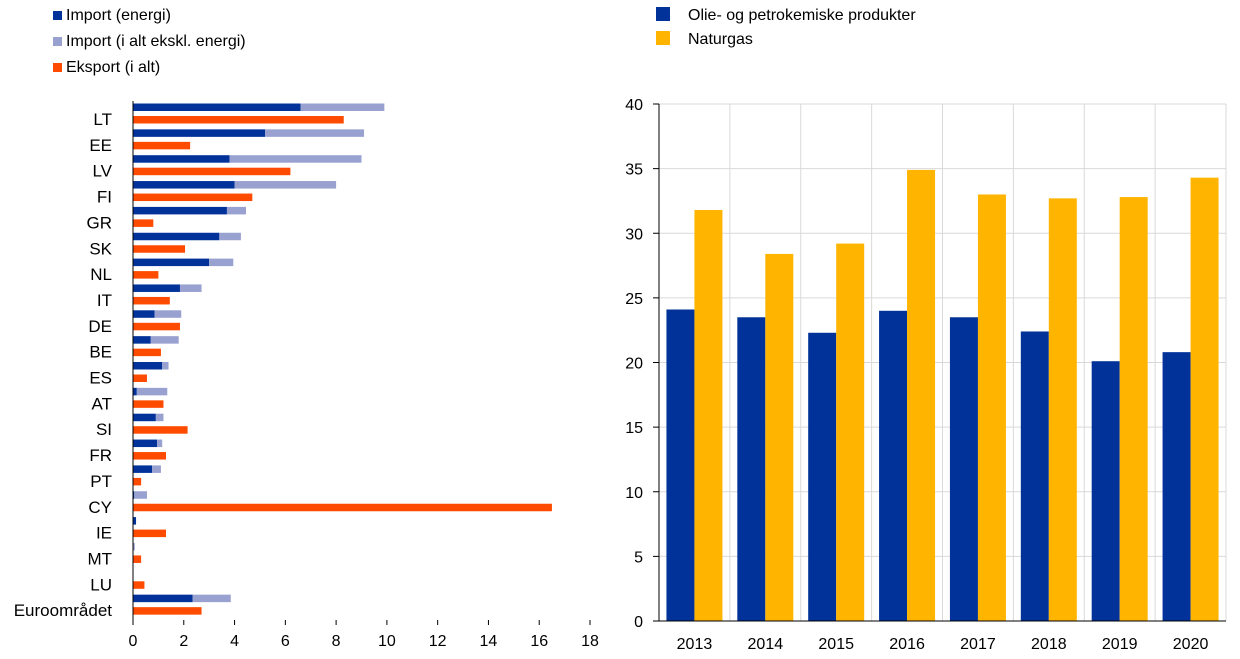 The height and width of the screenshot is (659, 1240). What do you see at coordinates (118, 15) in the screenshot?
I see `legend-label-import-energi: Import (energi)` at bounding box center [118, 15].